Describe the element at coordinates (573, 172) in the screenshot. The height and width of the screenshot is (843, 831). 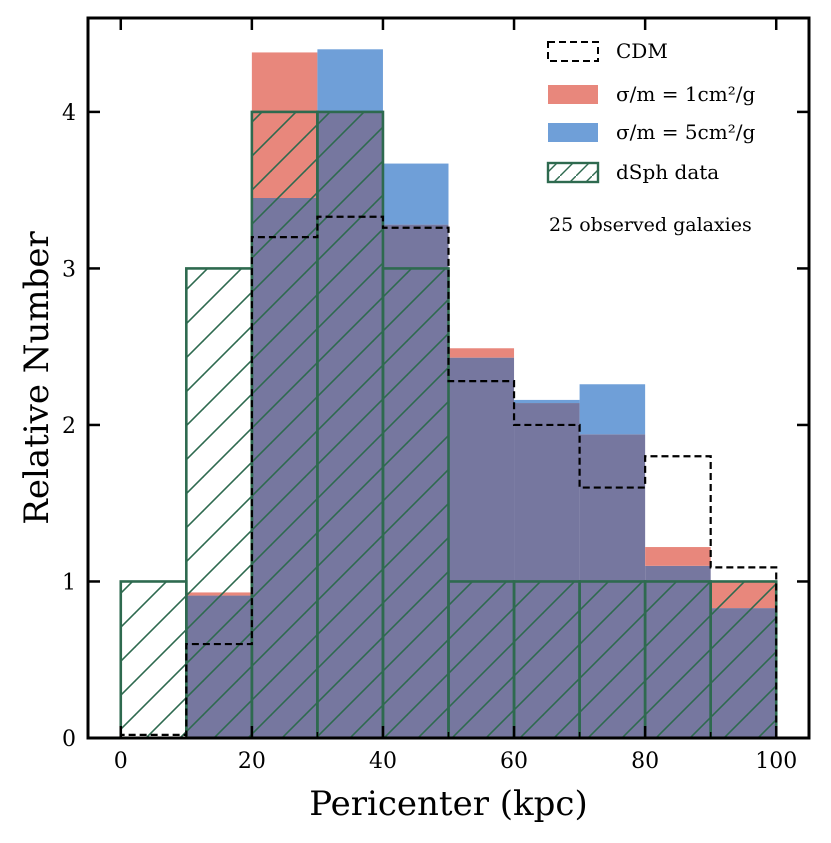
I see `legend-swatch-dsph` at that location.